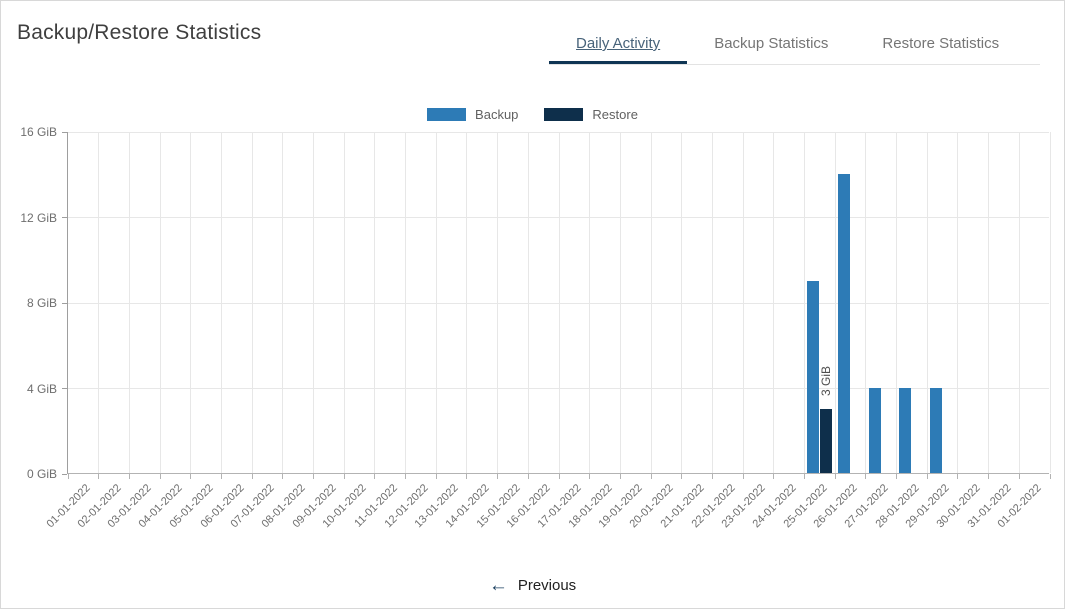  I want to click on backup-swatch-icon, so click(447, 114).